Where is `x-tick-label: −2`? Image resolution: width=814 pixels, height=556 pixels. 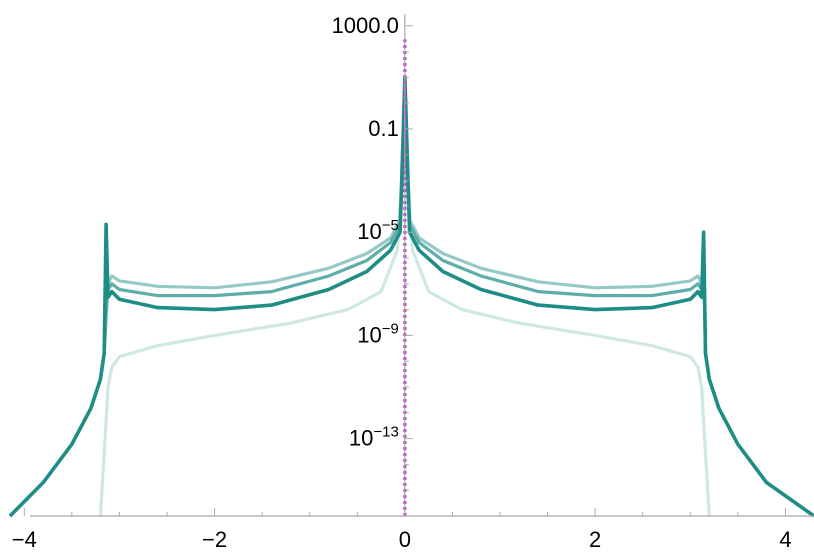
x-tick-label: −2 is located at coordinates (214, 539).